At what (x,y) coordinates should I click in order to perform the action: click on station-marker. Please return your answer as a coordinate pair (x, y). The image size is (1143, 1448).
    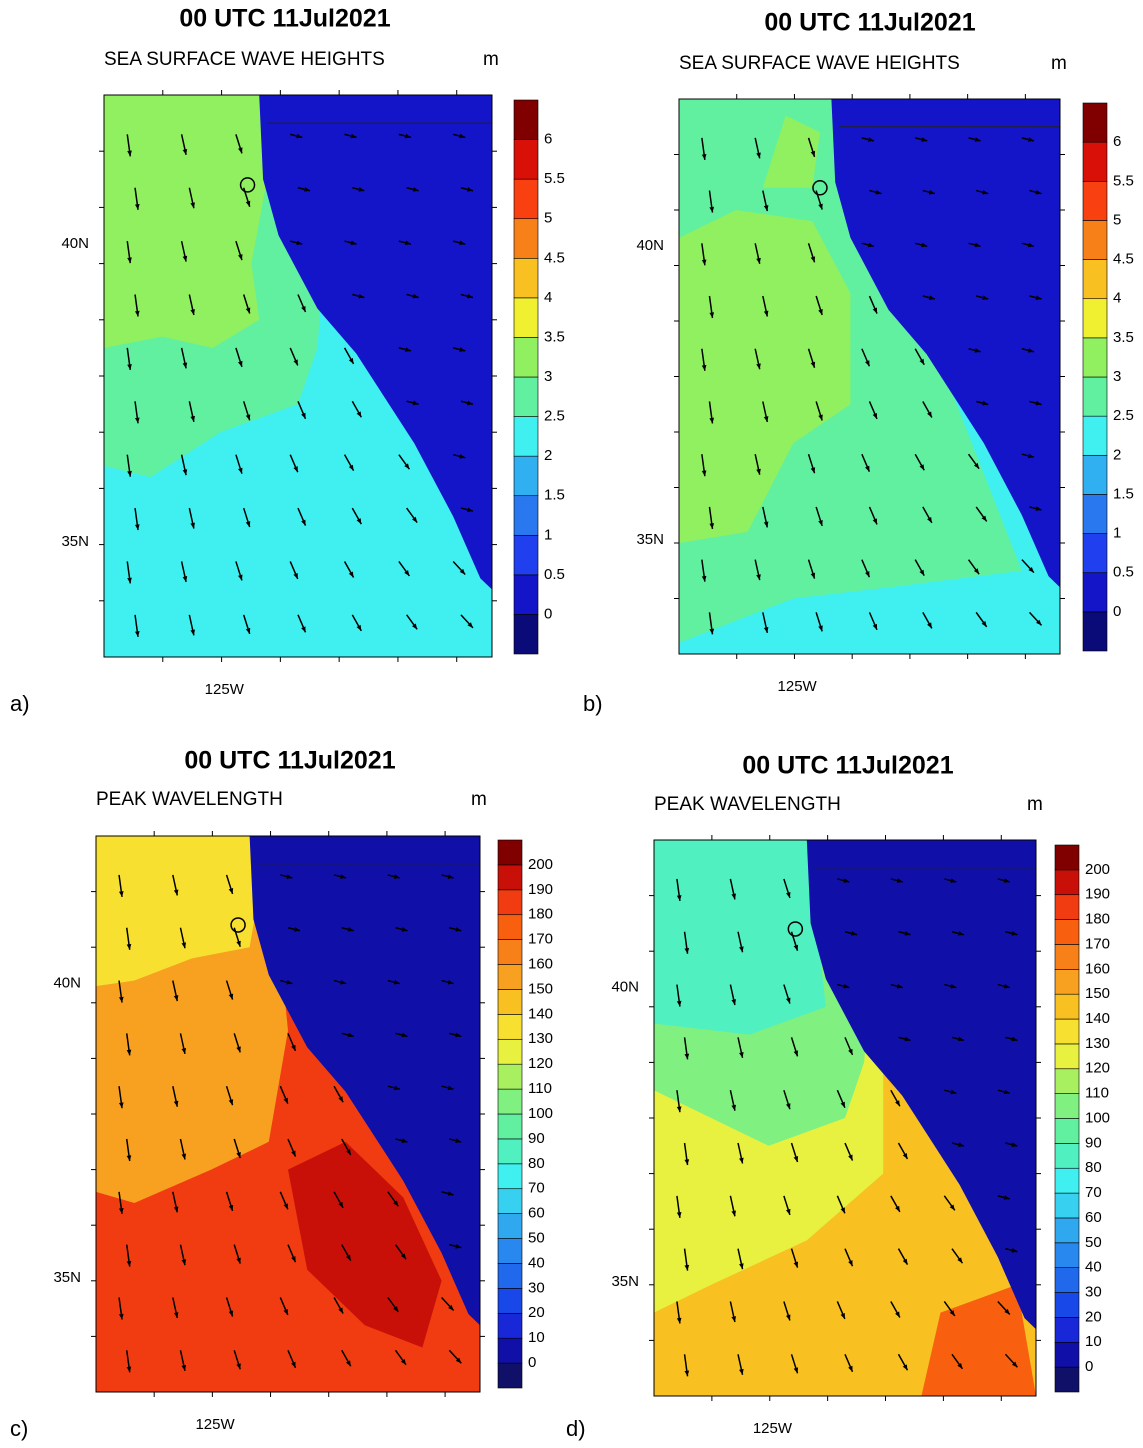
    Looking at the image, I should click on (247, 185).